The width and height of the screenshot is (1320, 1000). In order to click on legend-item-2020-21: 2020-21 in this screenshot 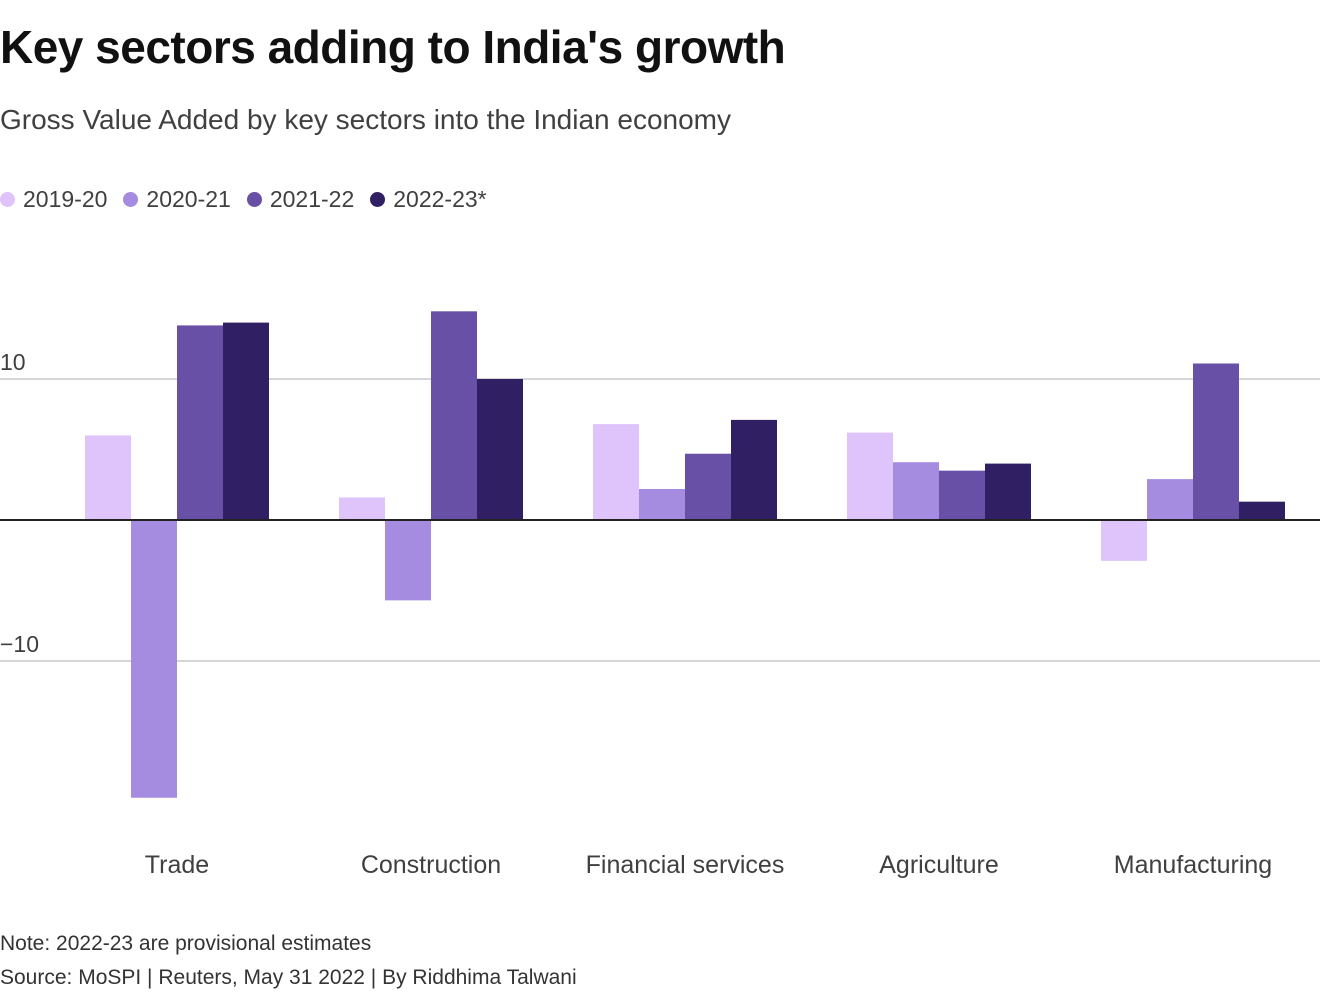, I will do `click(177, 199)`.